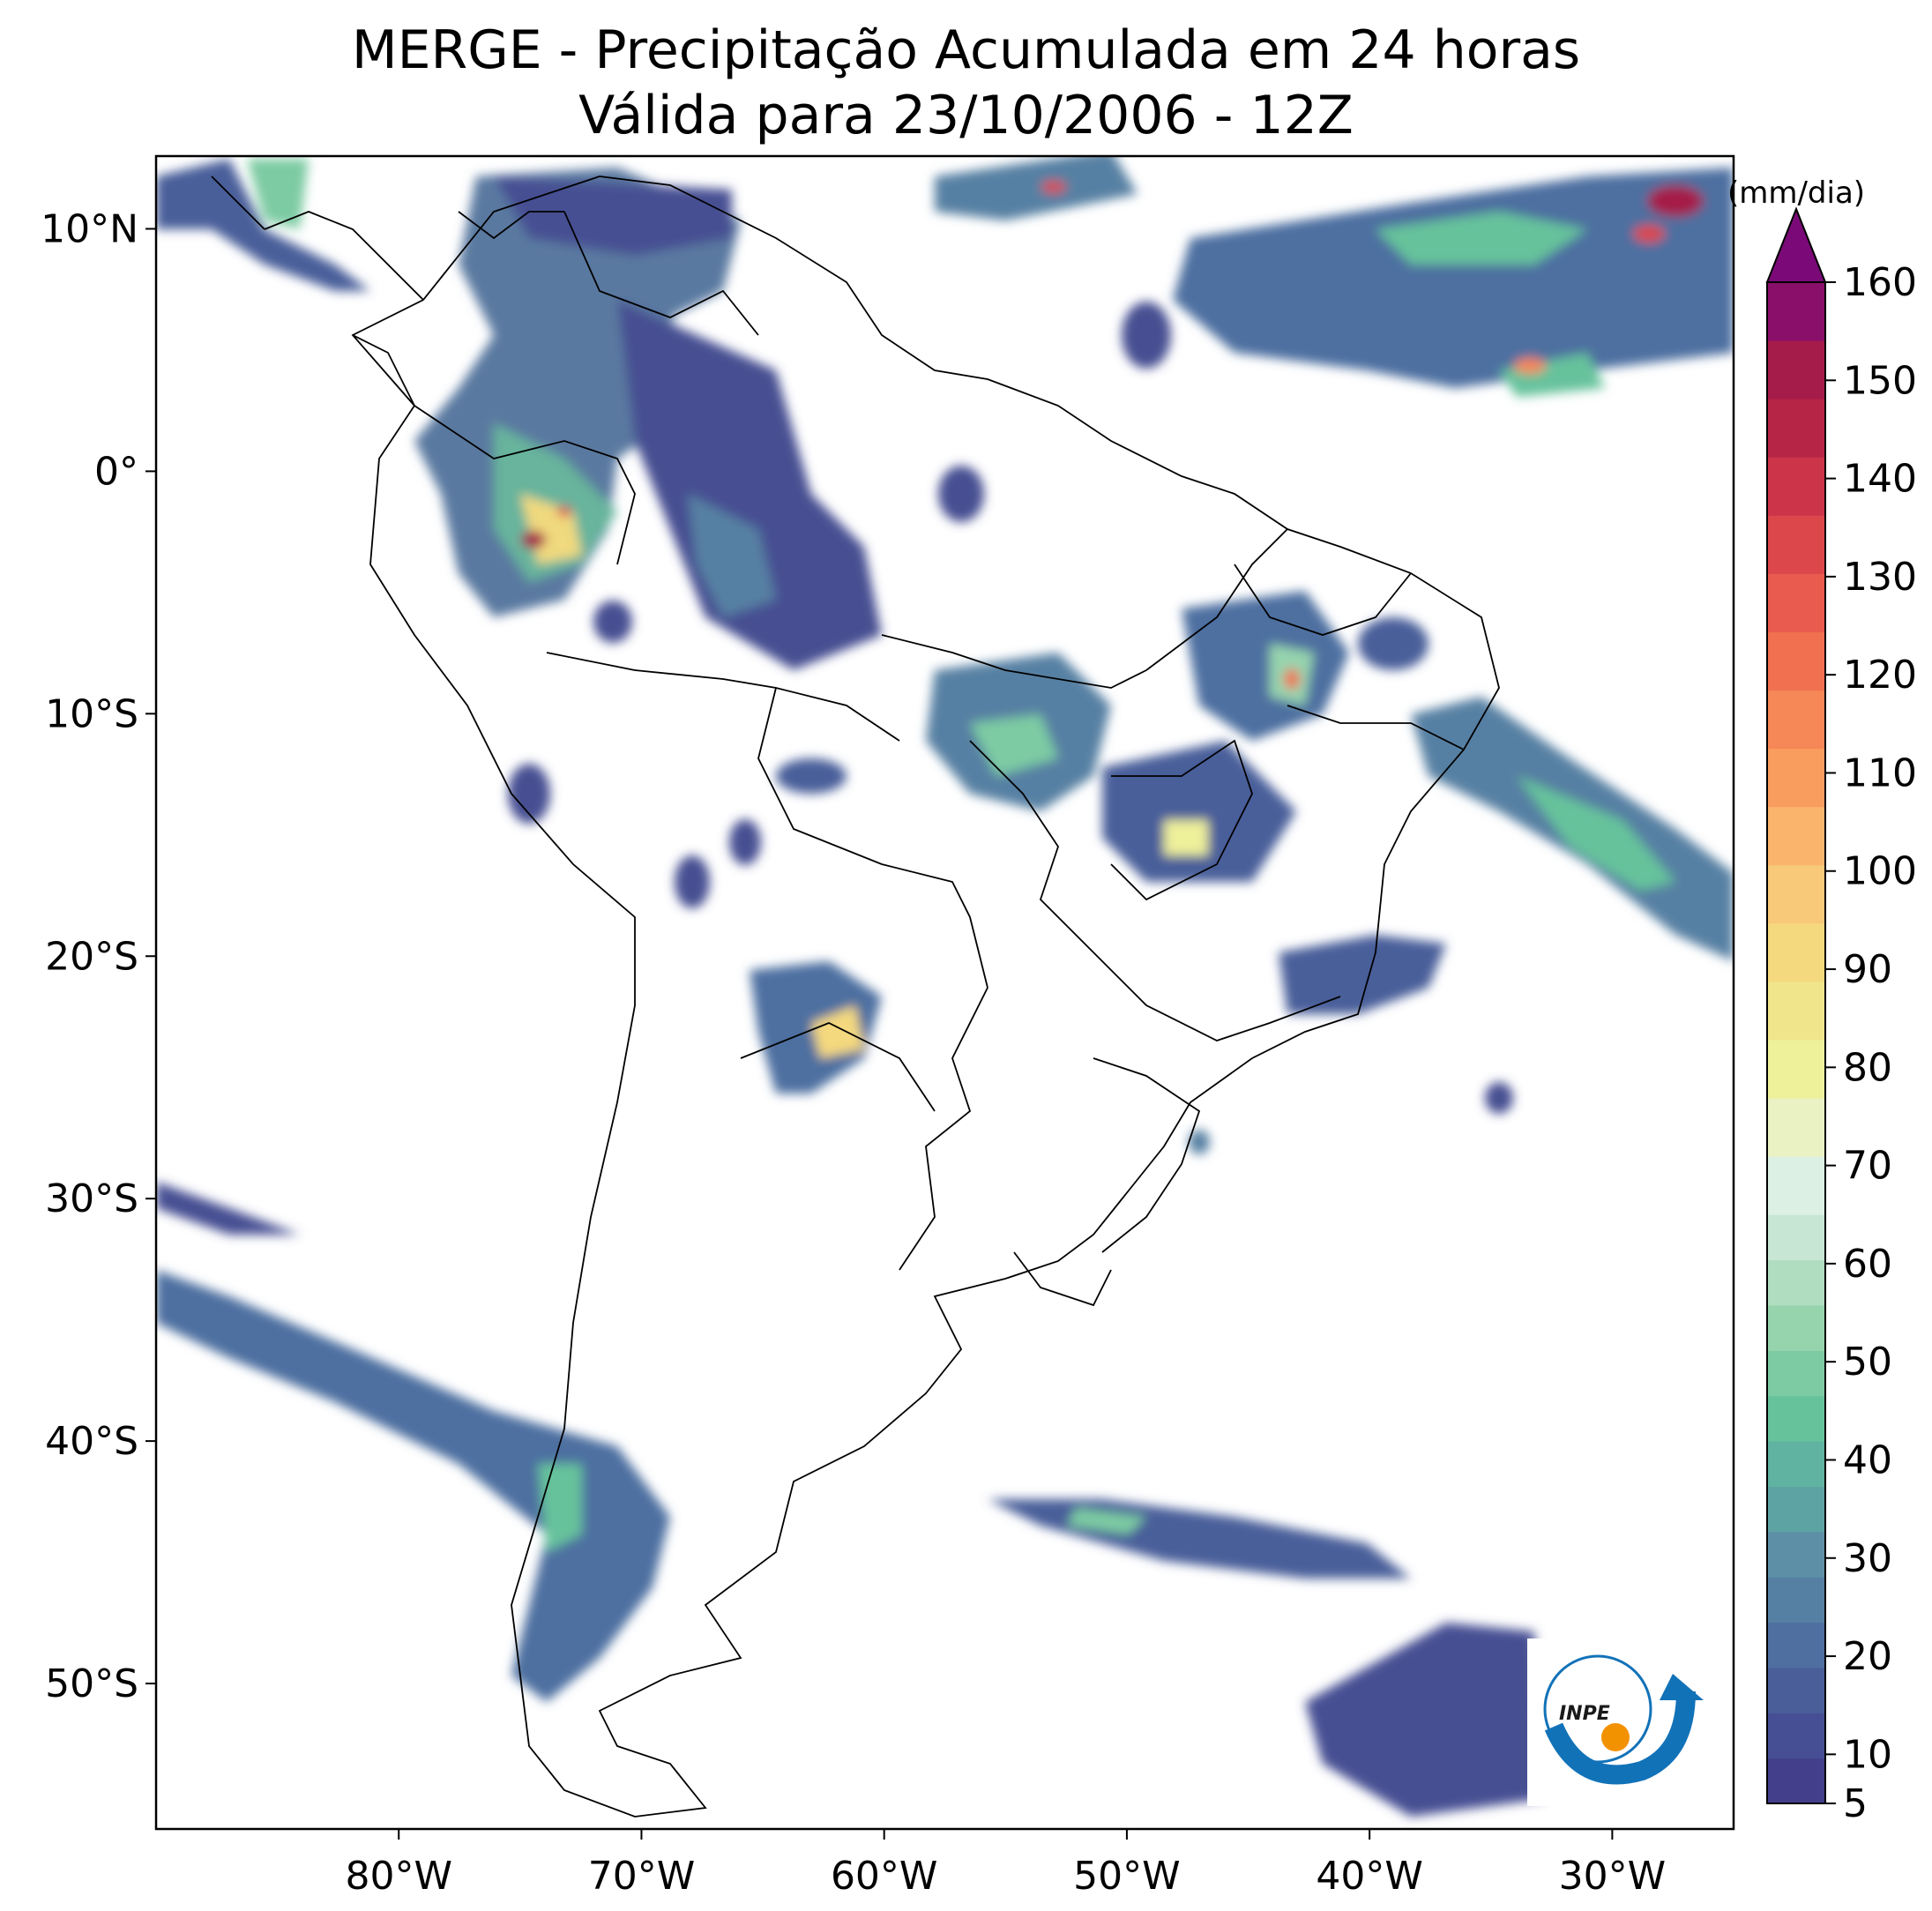 This screenshot has width=1932, height=1911. What do you see at coordinates (1867, 1559) in the screenshot?
I see `colorbar-tick-label: 30` at bounding box center [1867, 1559].